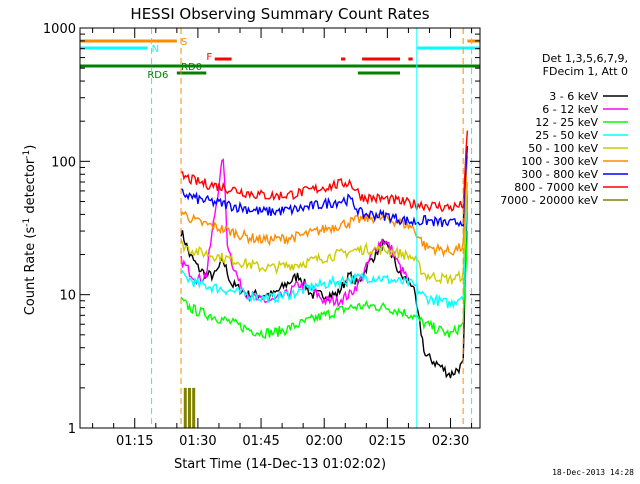  Describe the element at coordinates (549, 200) in the screenshot. I see `legend-entry: 7000 - 20000 keV` at that location.